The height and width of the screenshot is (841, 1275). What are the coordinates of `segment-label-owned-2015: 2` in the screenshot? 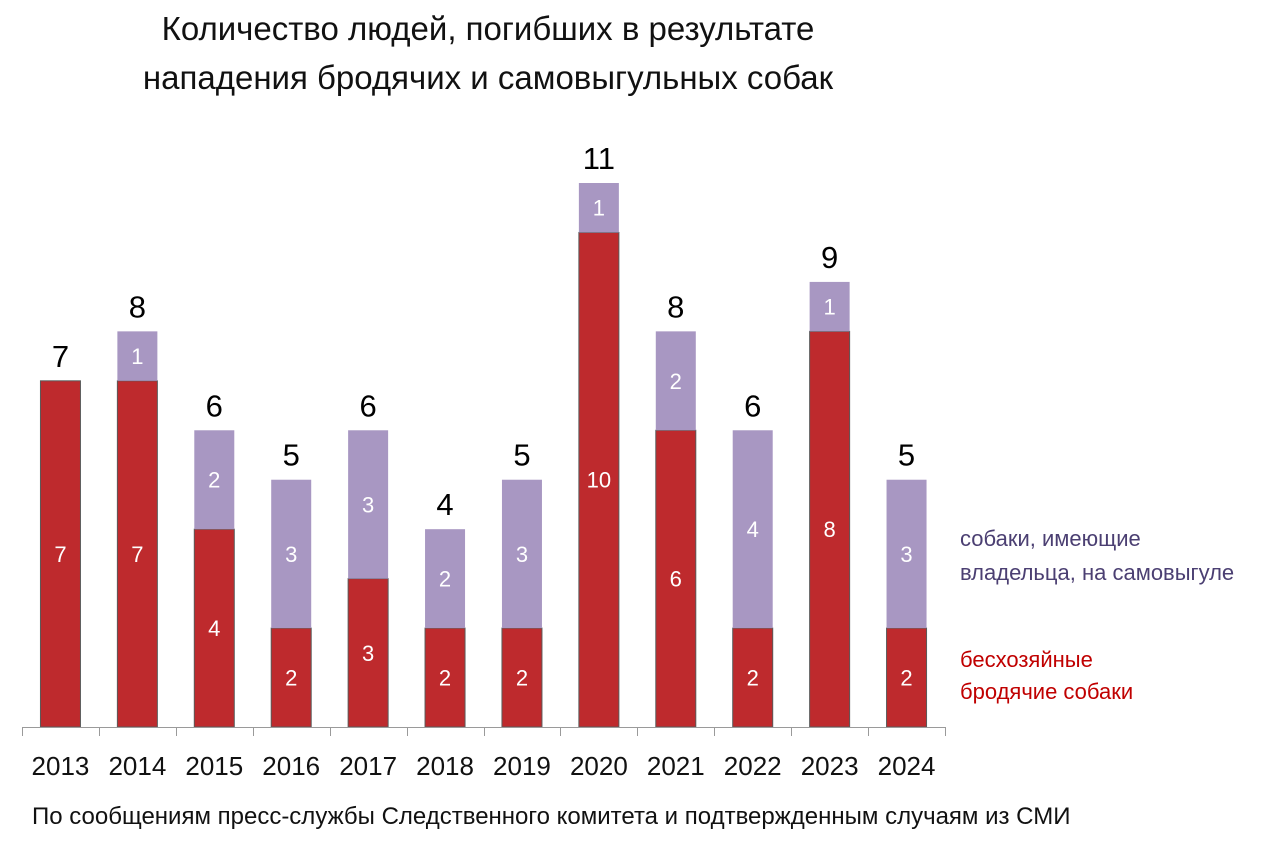 It's located at (214, 480).